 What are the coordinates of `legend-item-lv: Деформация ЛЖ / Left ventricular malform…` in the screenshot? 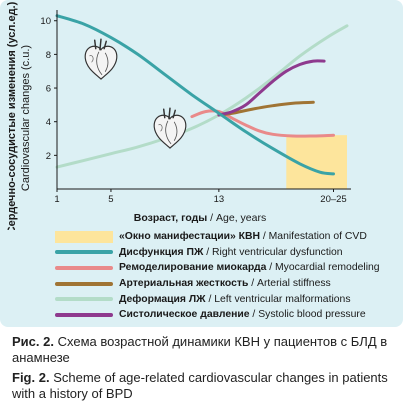 It's located at (225, 299).